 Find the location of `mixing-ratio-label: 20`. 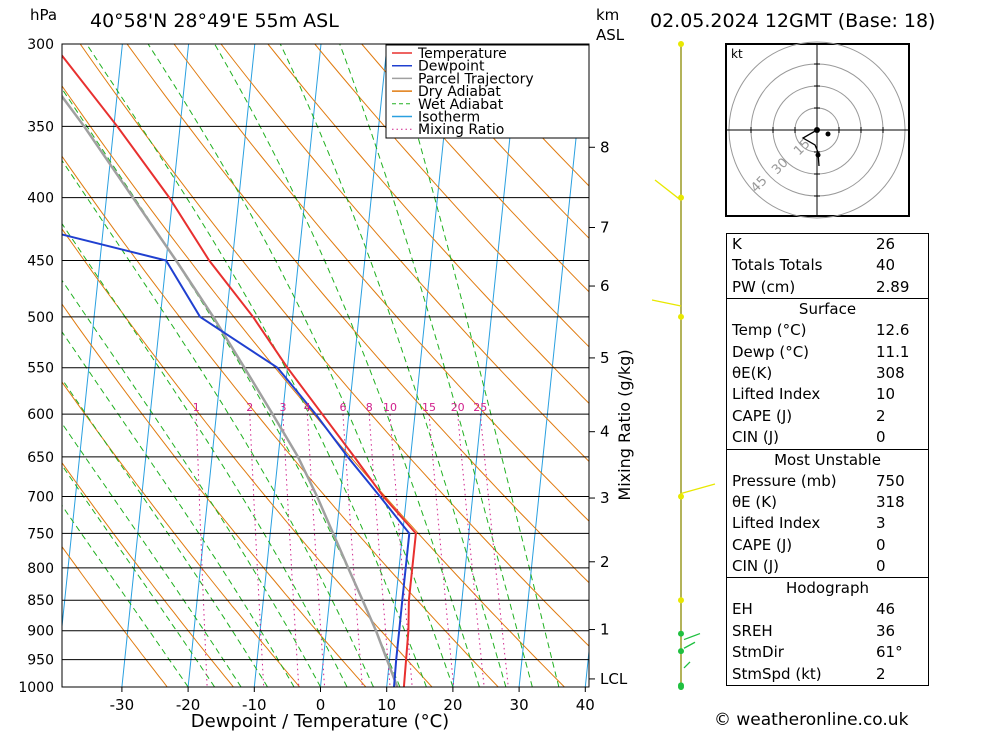

mixing-ratio-label: 20 is located at coordinates (458, 407).